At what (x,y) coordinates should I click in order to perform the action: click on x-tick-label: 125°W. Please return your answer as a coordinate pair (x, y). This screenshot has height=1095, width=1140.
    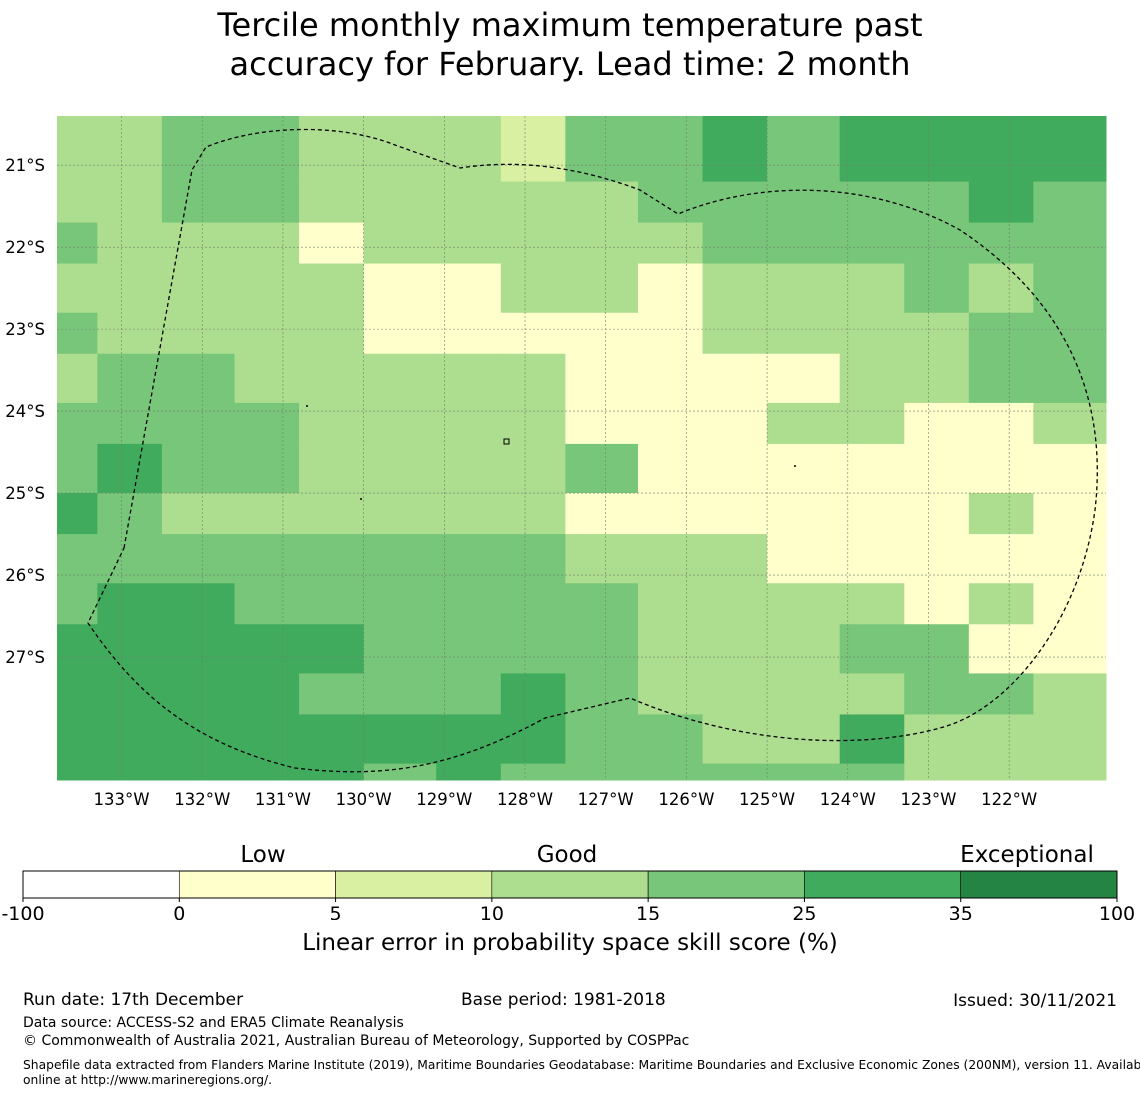
    Looking at the image, I should click on (767, 799).